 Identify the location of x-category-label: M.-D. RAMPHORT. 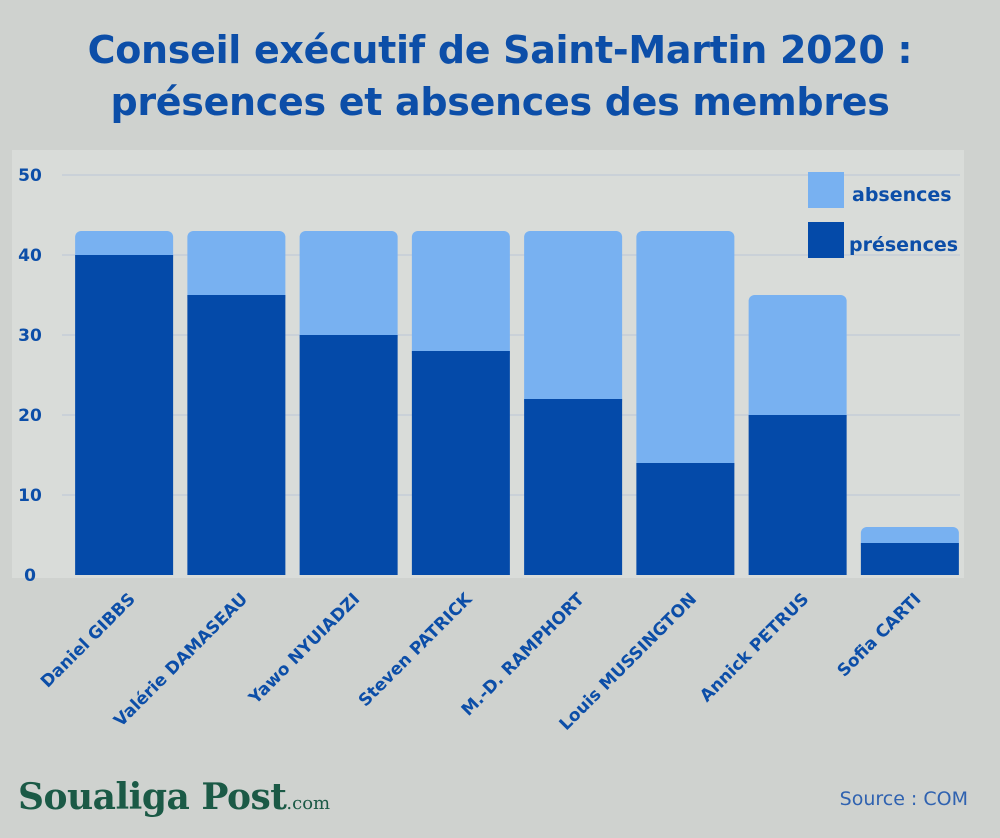
(523, 654).